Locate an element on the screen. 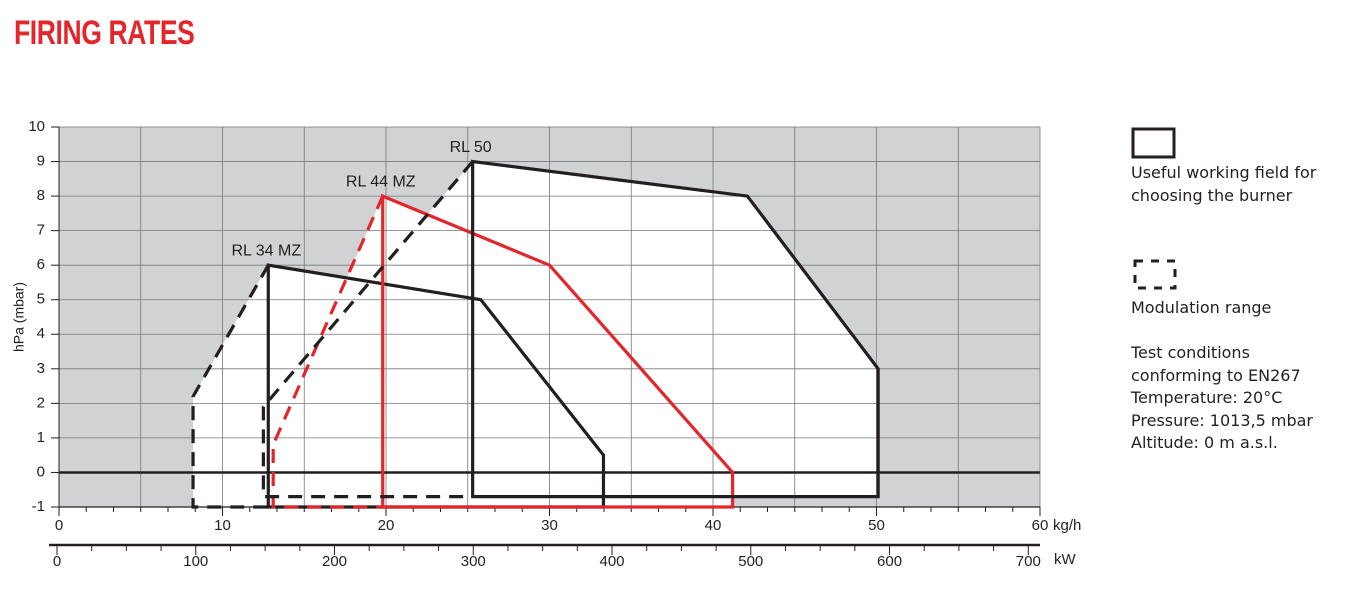 The image size is (1358, 591). x-tick-label: 20 is located at coordinates (386, 525).